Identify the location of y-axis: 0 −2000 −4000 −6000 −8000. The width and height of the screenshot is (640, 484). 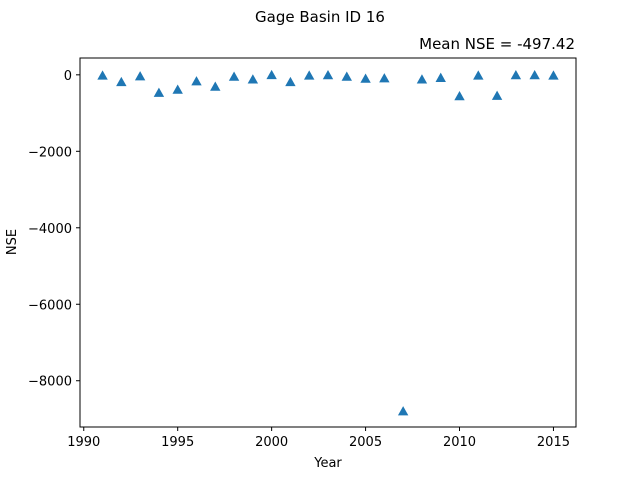
(54, 229).